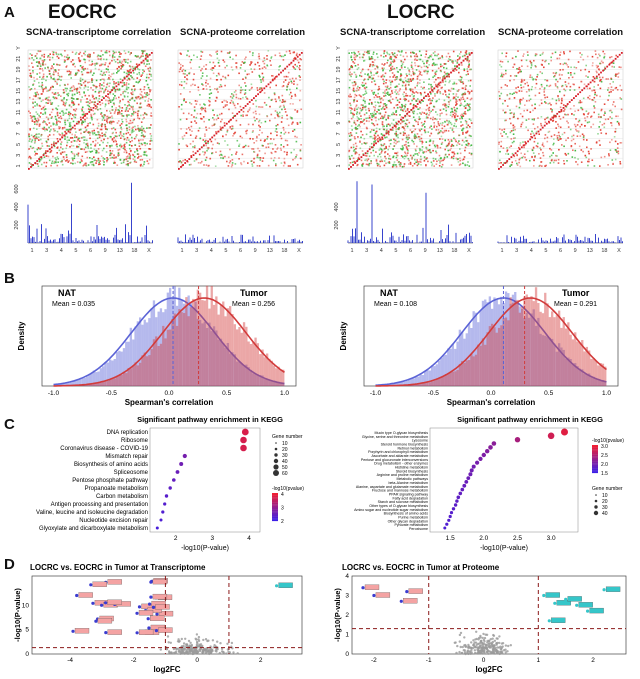 The image size is (640, 679). What do you see at coordinates (82, 12) in the screenshot?
I see `eocrc-title: EOCRC` at bounding box center [82, 12].